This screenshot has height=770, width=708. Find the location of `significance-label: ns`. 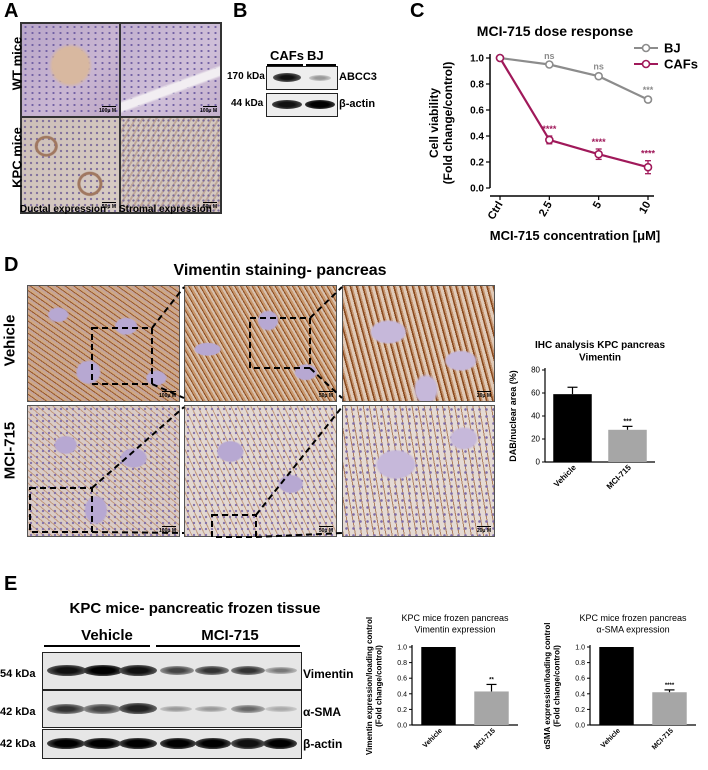

significance-label: ns is located at coordinates (549, 56).